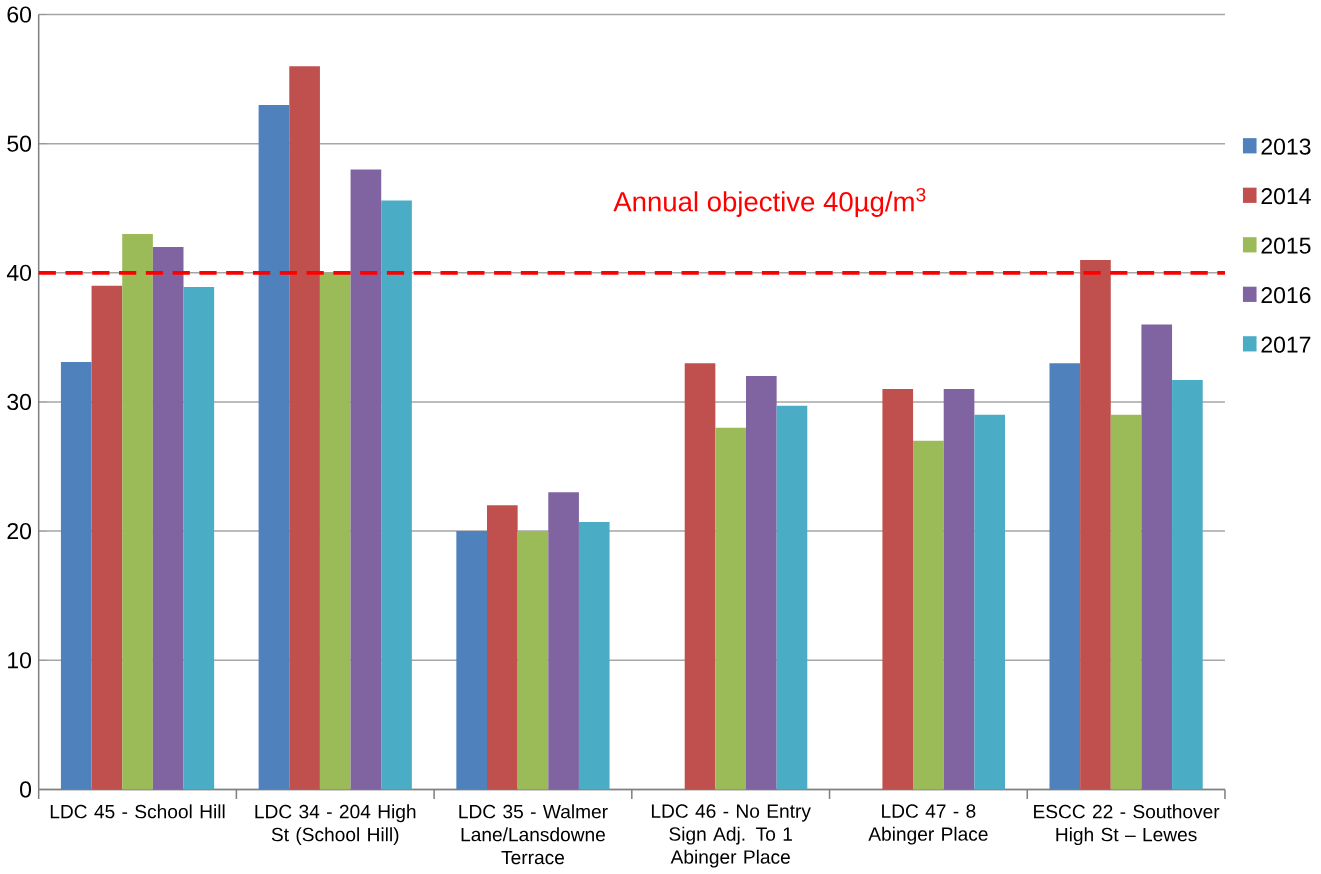  What do you see at coordinates (1286, 295) in the screenshot?
I see `legend-label: 2016` at bounding box center [1286, 295].